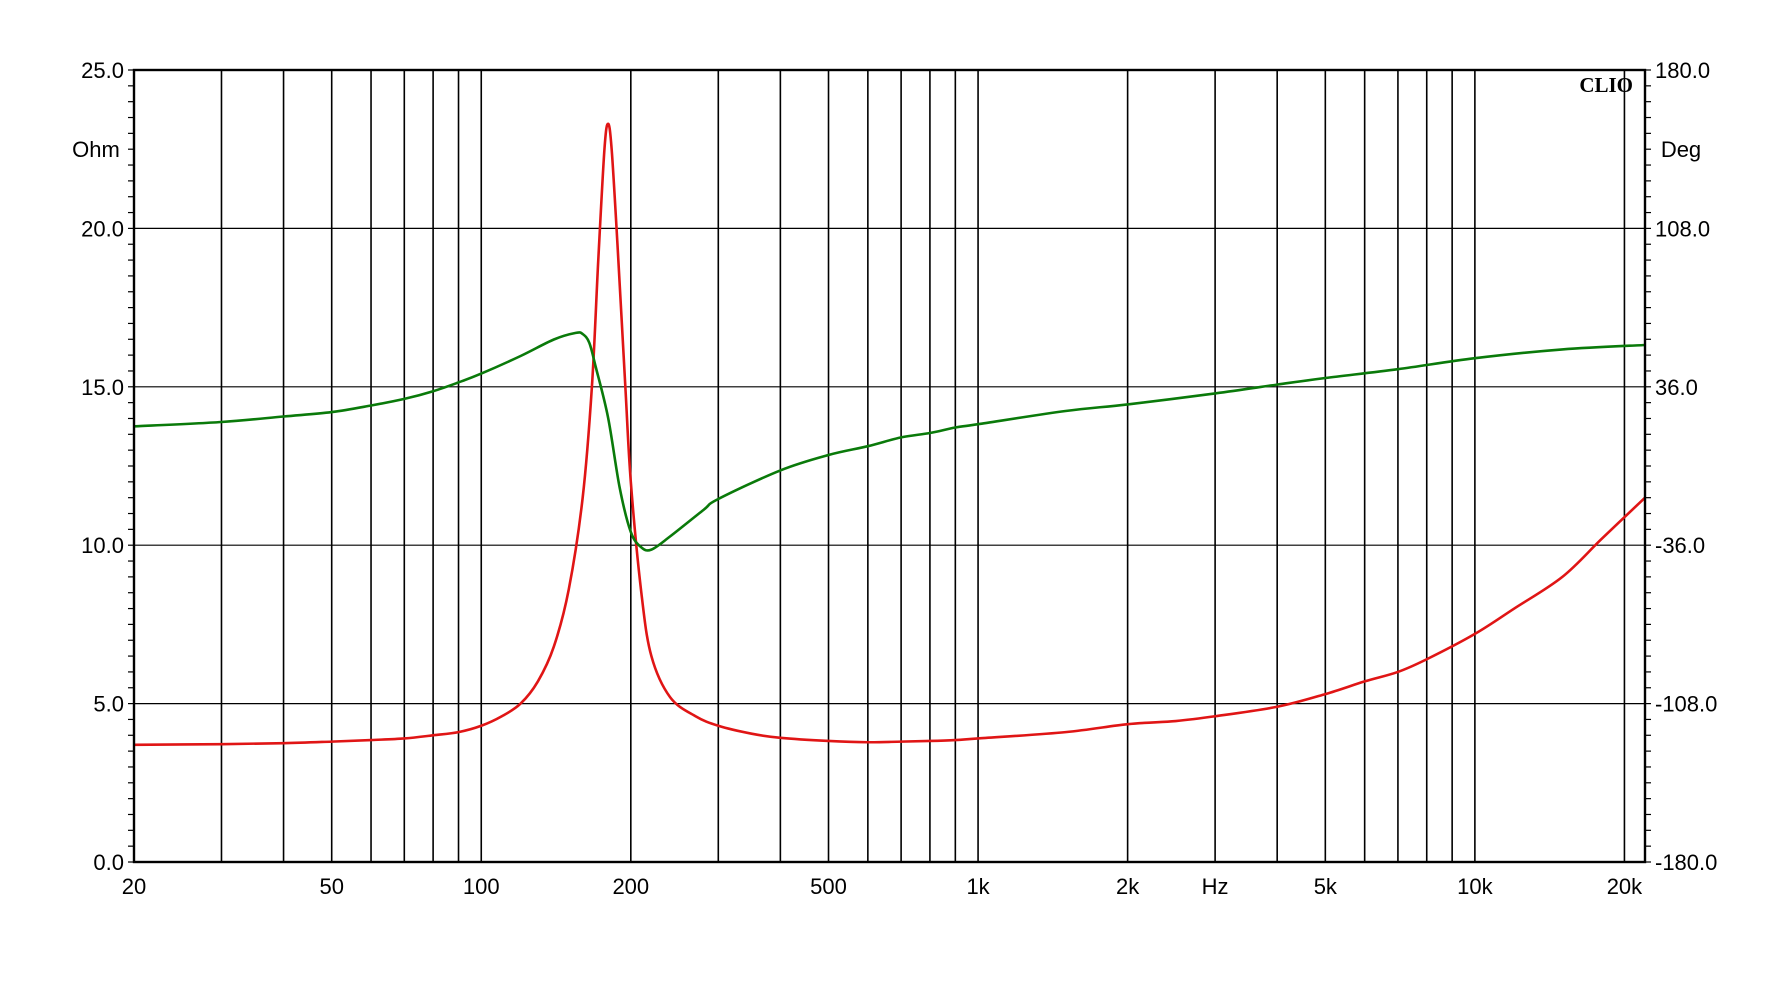 The image size is (1772, 1001). What do you see at coordinates (102, 387) in the screenshot?
I see `left-y-tick-label: 15.0` at bounding box center [102, 387].